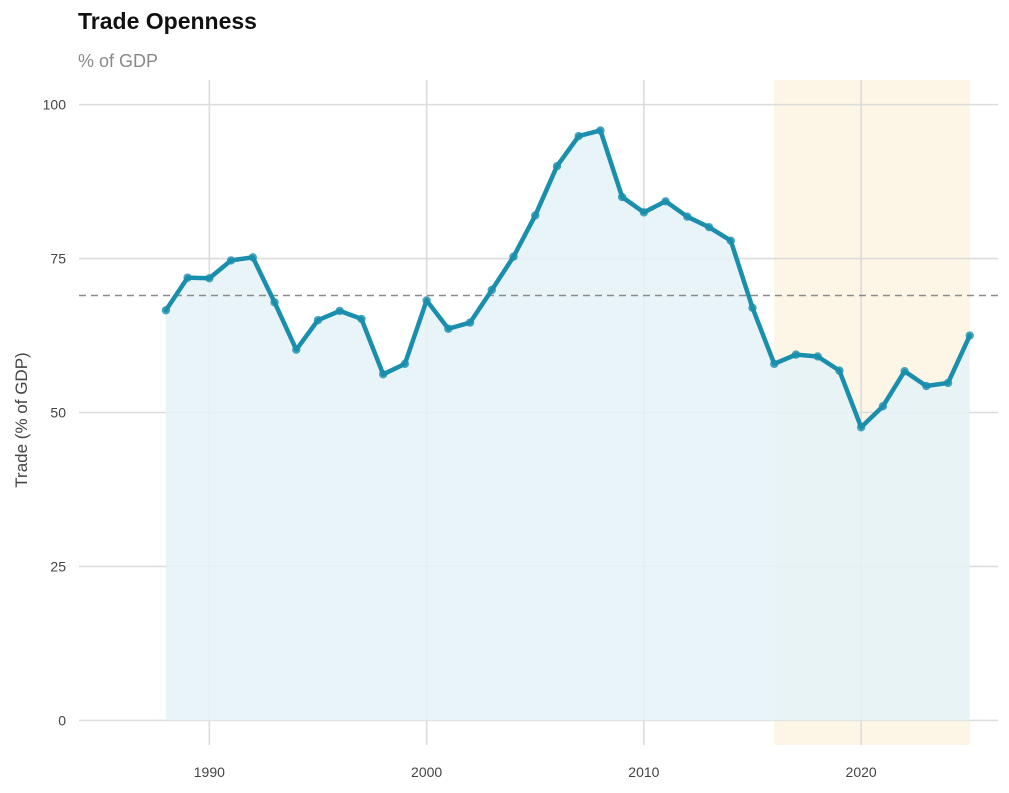 Image resolution: width=1009 pixels, height=793 pixels. I want to click on x-tick-label: 2010, so click(643, 772).